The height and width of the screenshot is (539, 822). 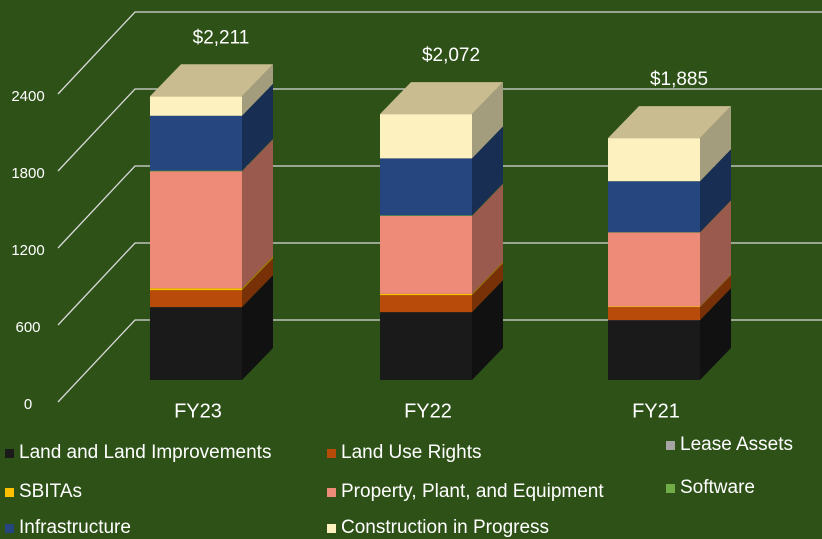 What do you see at coordinates (50, 491) in the screenshot?
I see `legend-label: SBITAs` at bounding box center [50, 491].